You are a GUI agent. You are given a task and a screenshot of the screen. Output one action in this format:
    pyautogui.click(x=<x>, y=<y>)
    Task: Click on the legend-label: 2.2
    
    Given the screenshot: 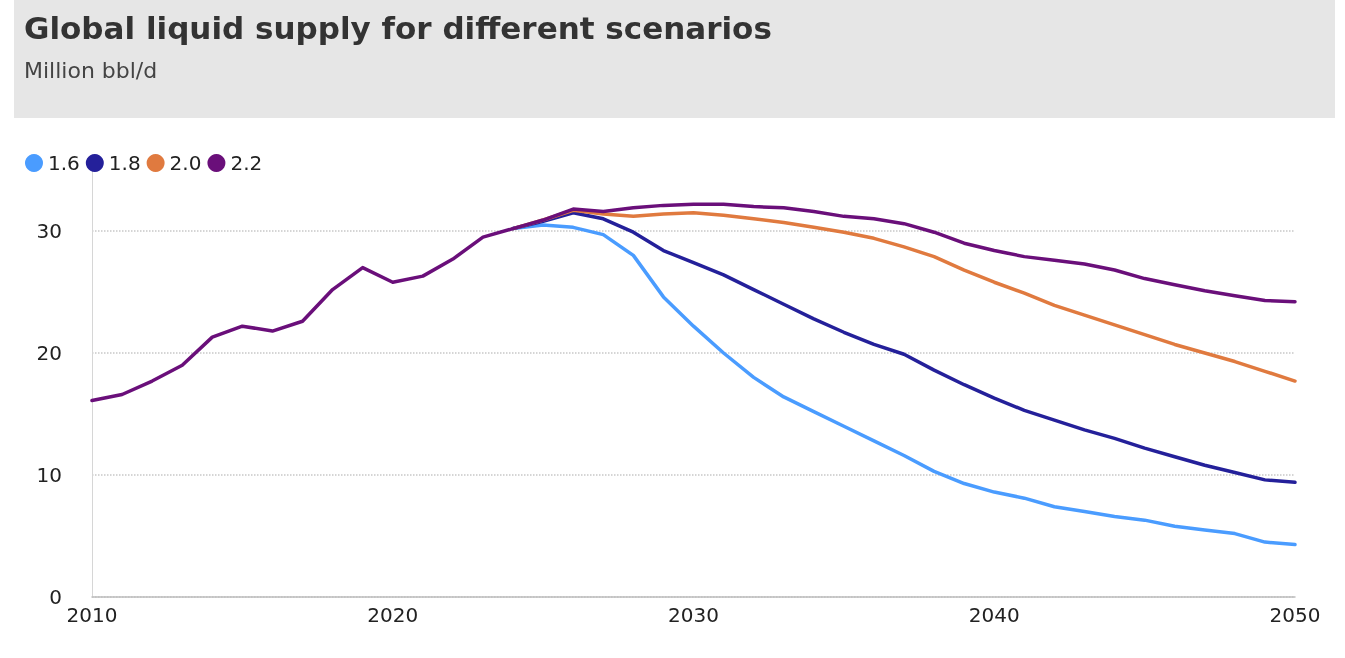 What is the action you would take?
    pyautogui.click(x=246, y=163)
    